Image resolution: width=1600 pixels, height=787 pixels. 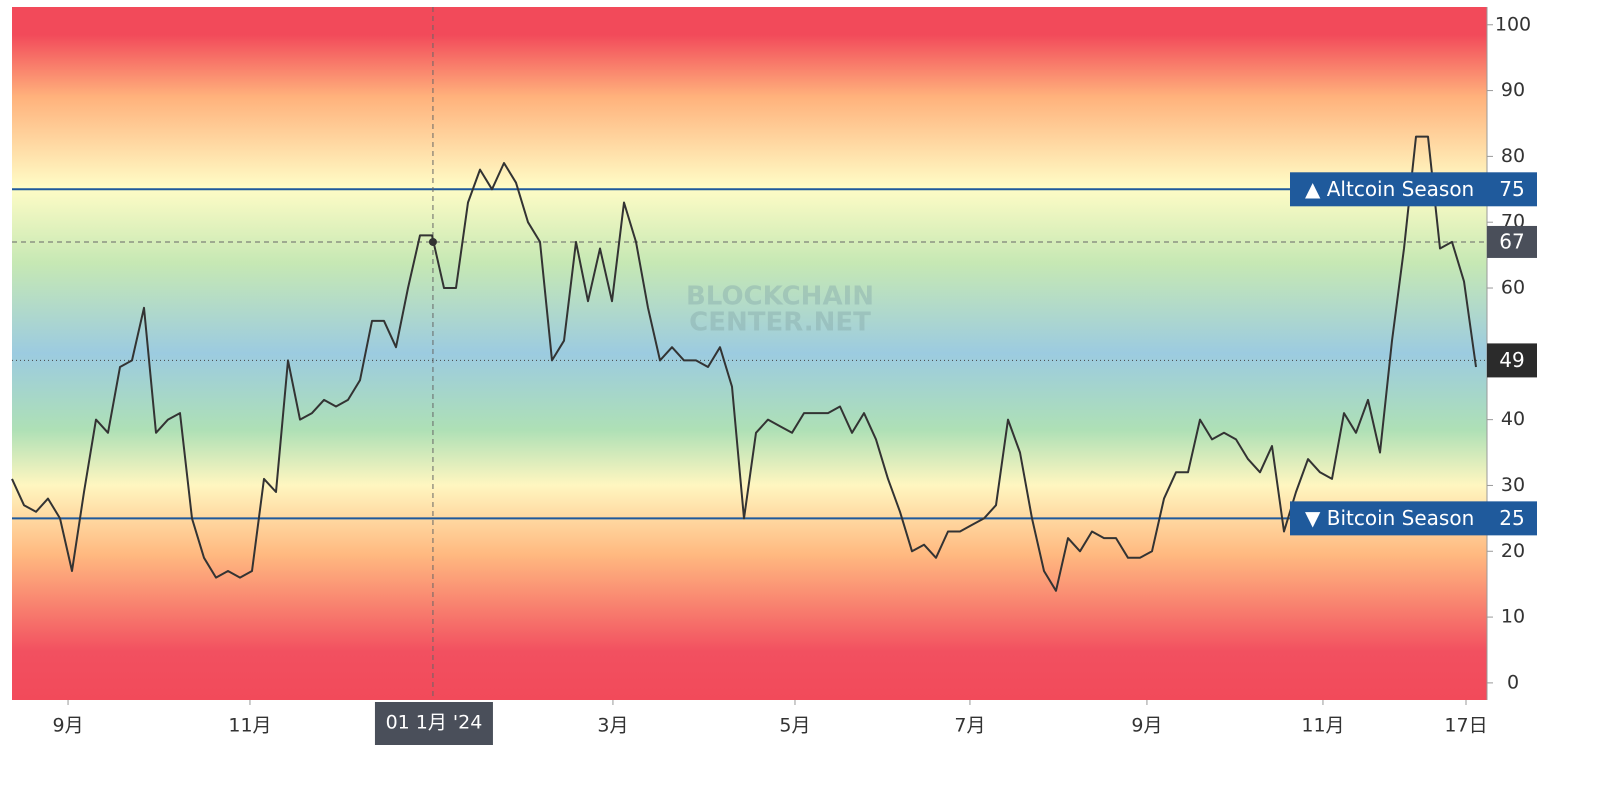 What do you see at coordinates (1513, 485) in the screenshot?
I see `y-tick-label: 30` at bounding box center [1513, 485].